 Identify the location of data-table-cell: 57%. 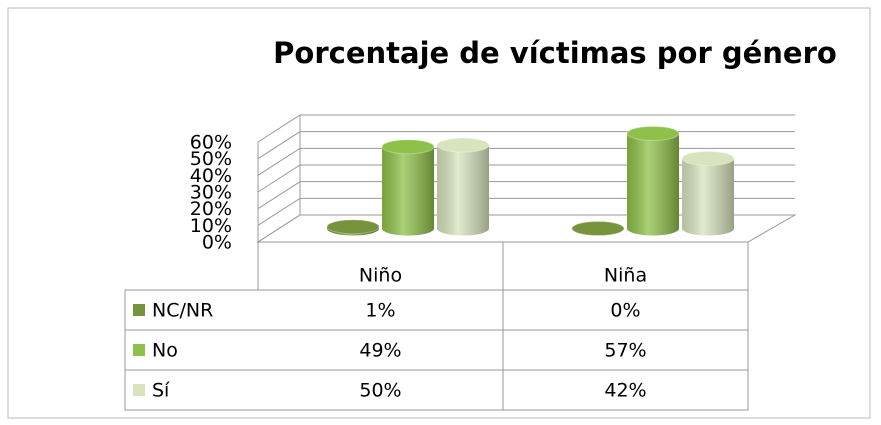
(625, 351).